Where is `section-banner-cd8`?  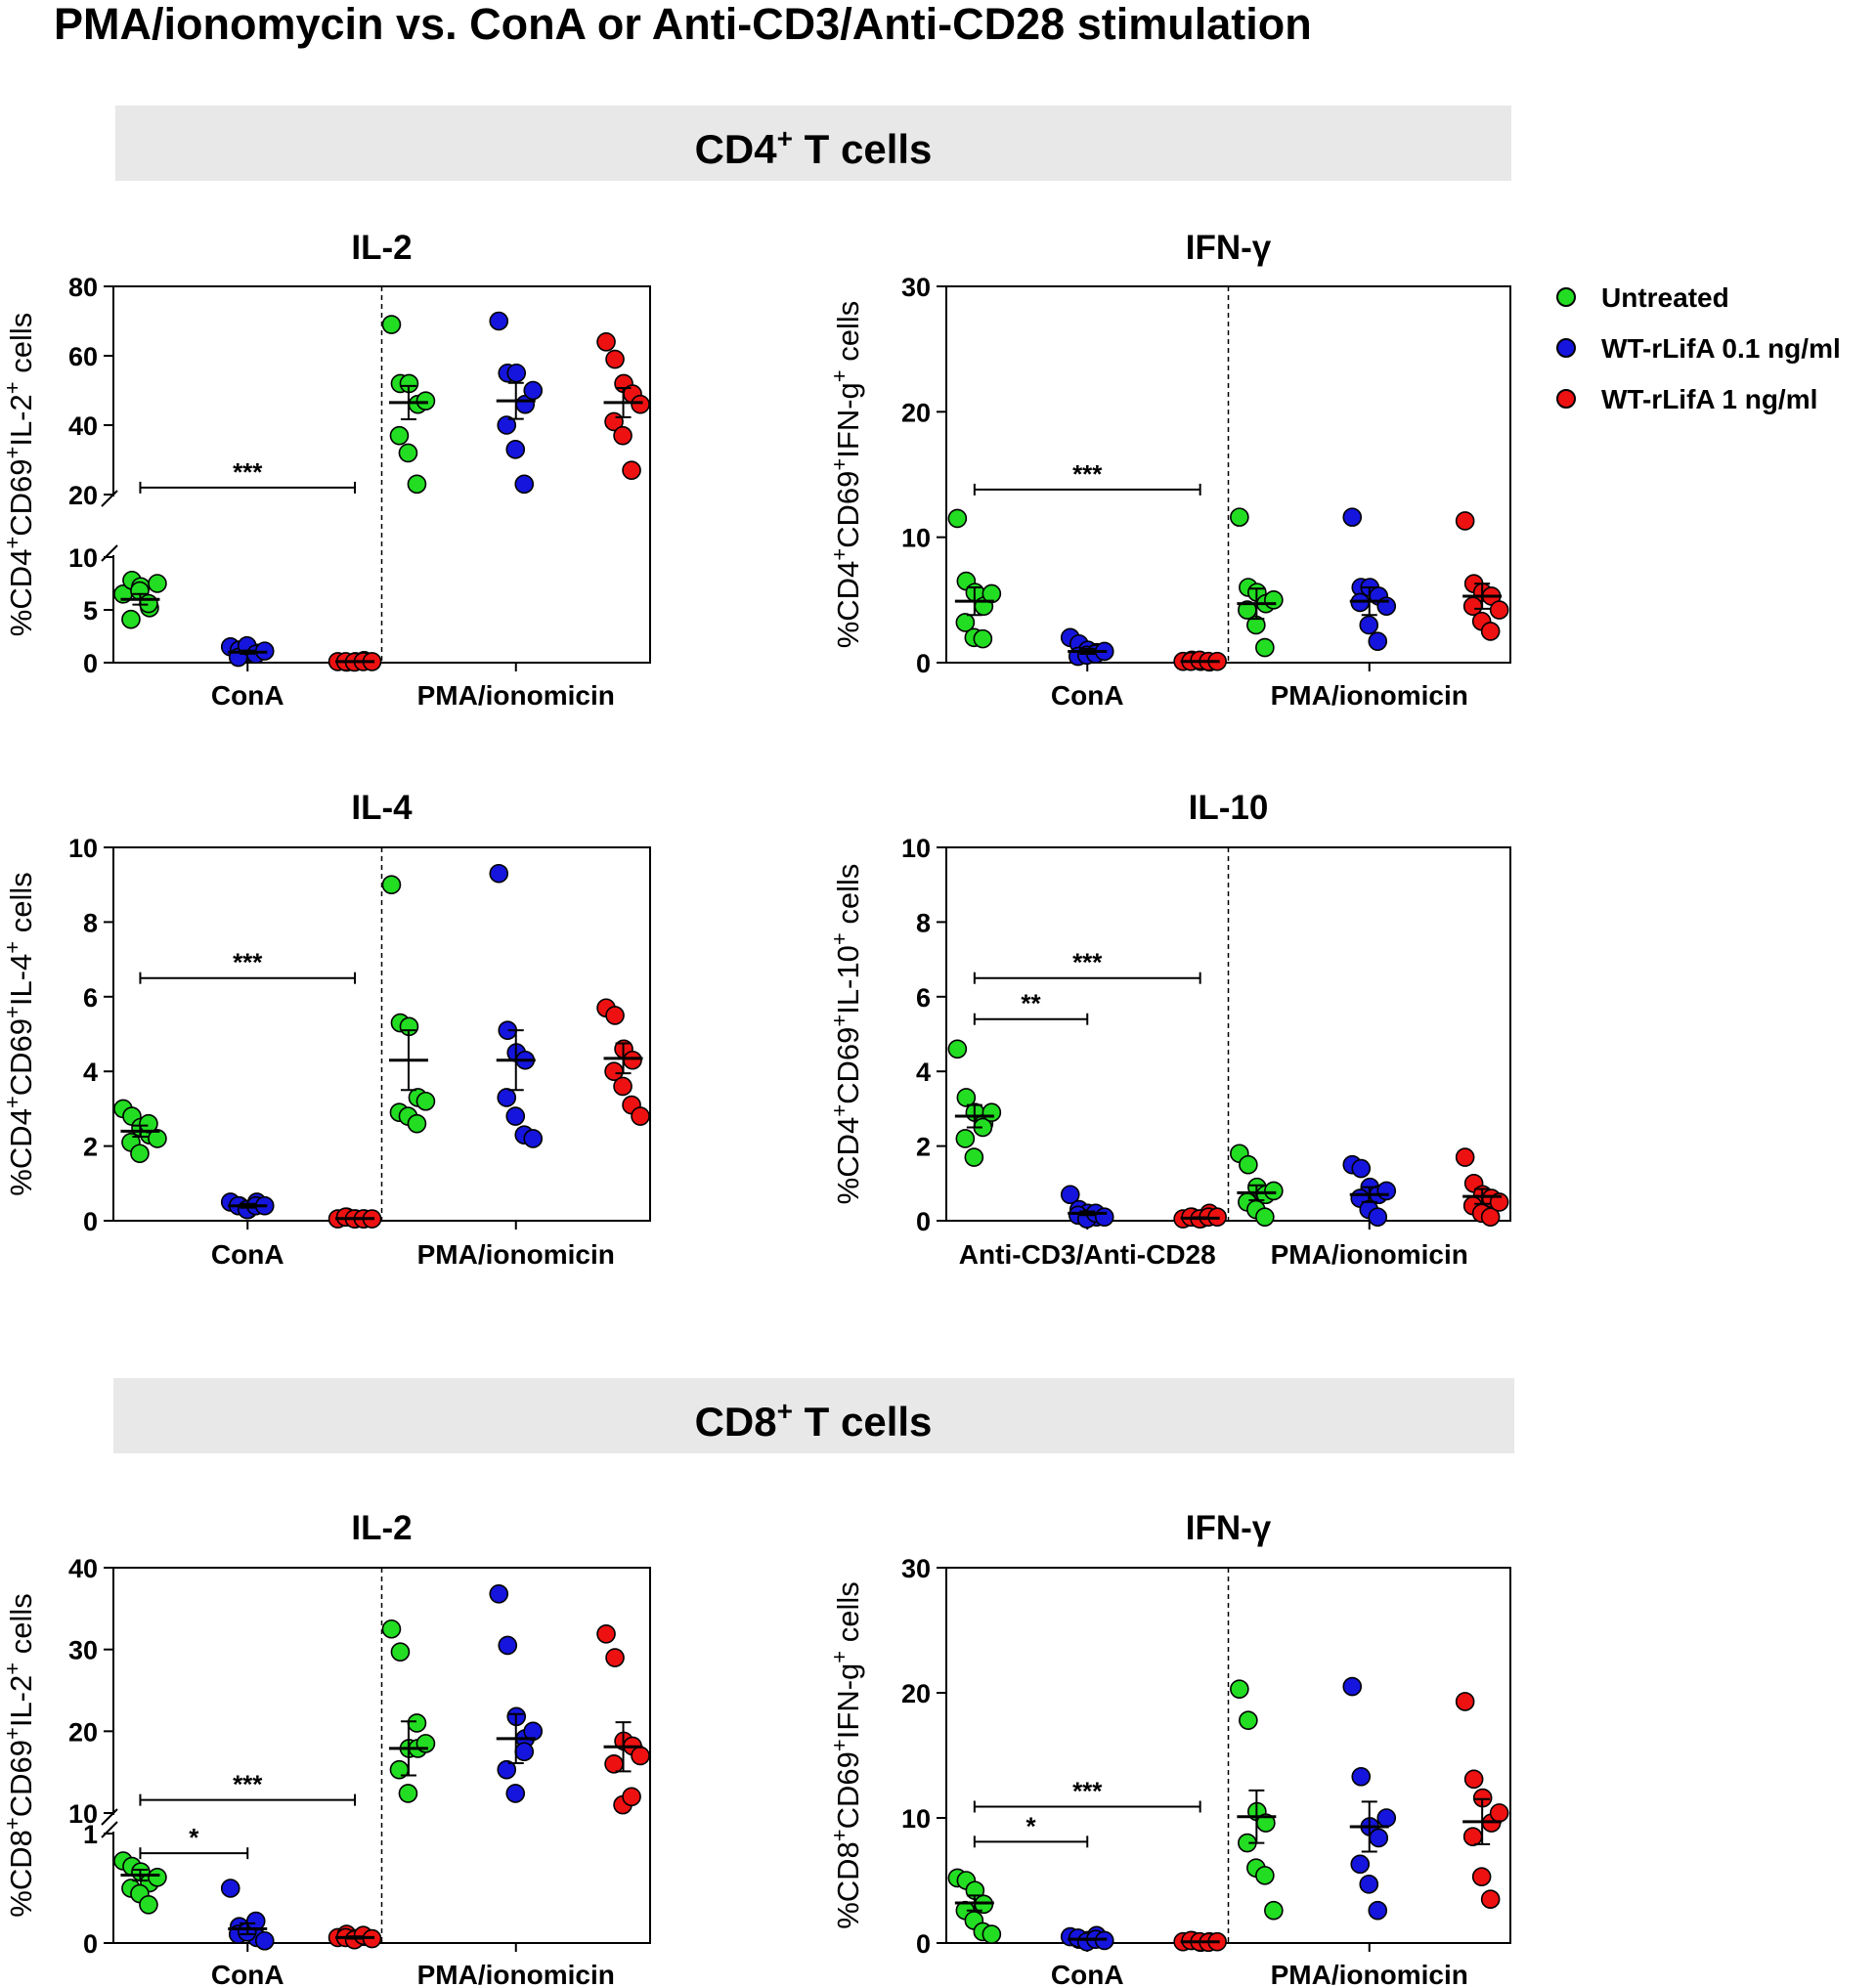 section-banner-cd8 is located at coordinates (813, 1415).